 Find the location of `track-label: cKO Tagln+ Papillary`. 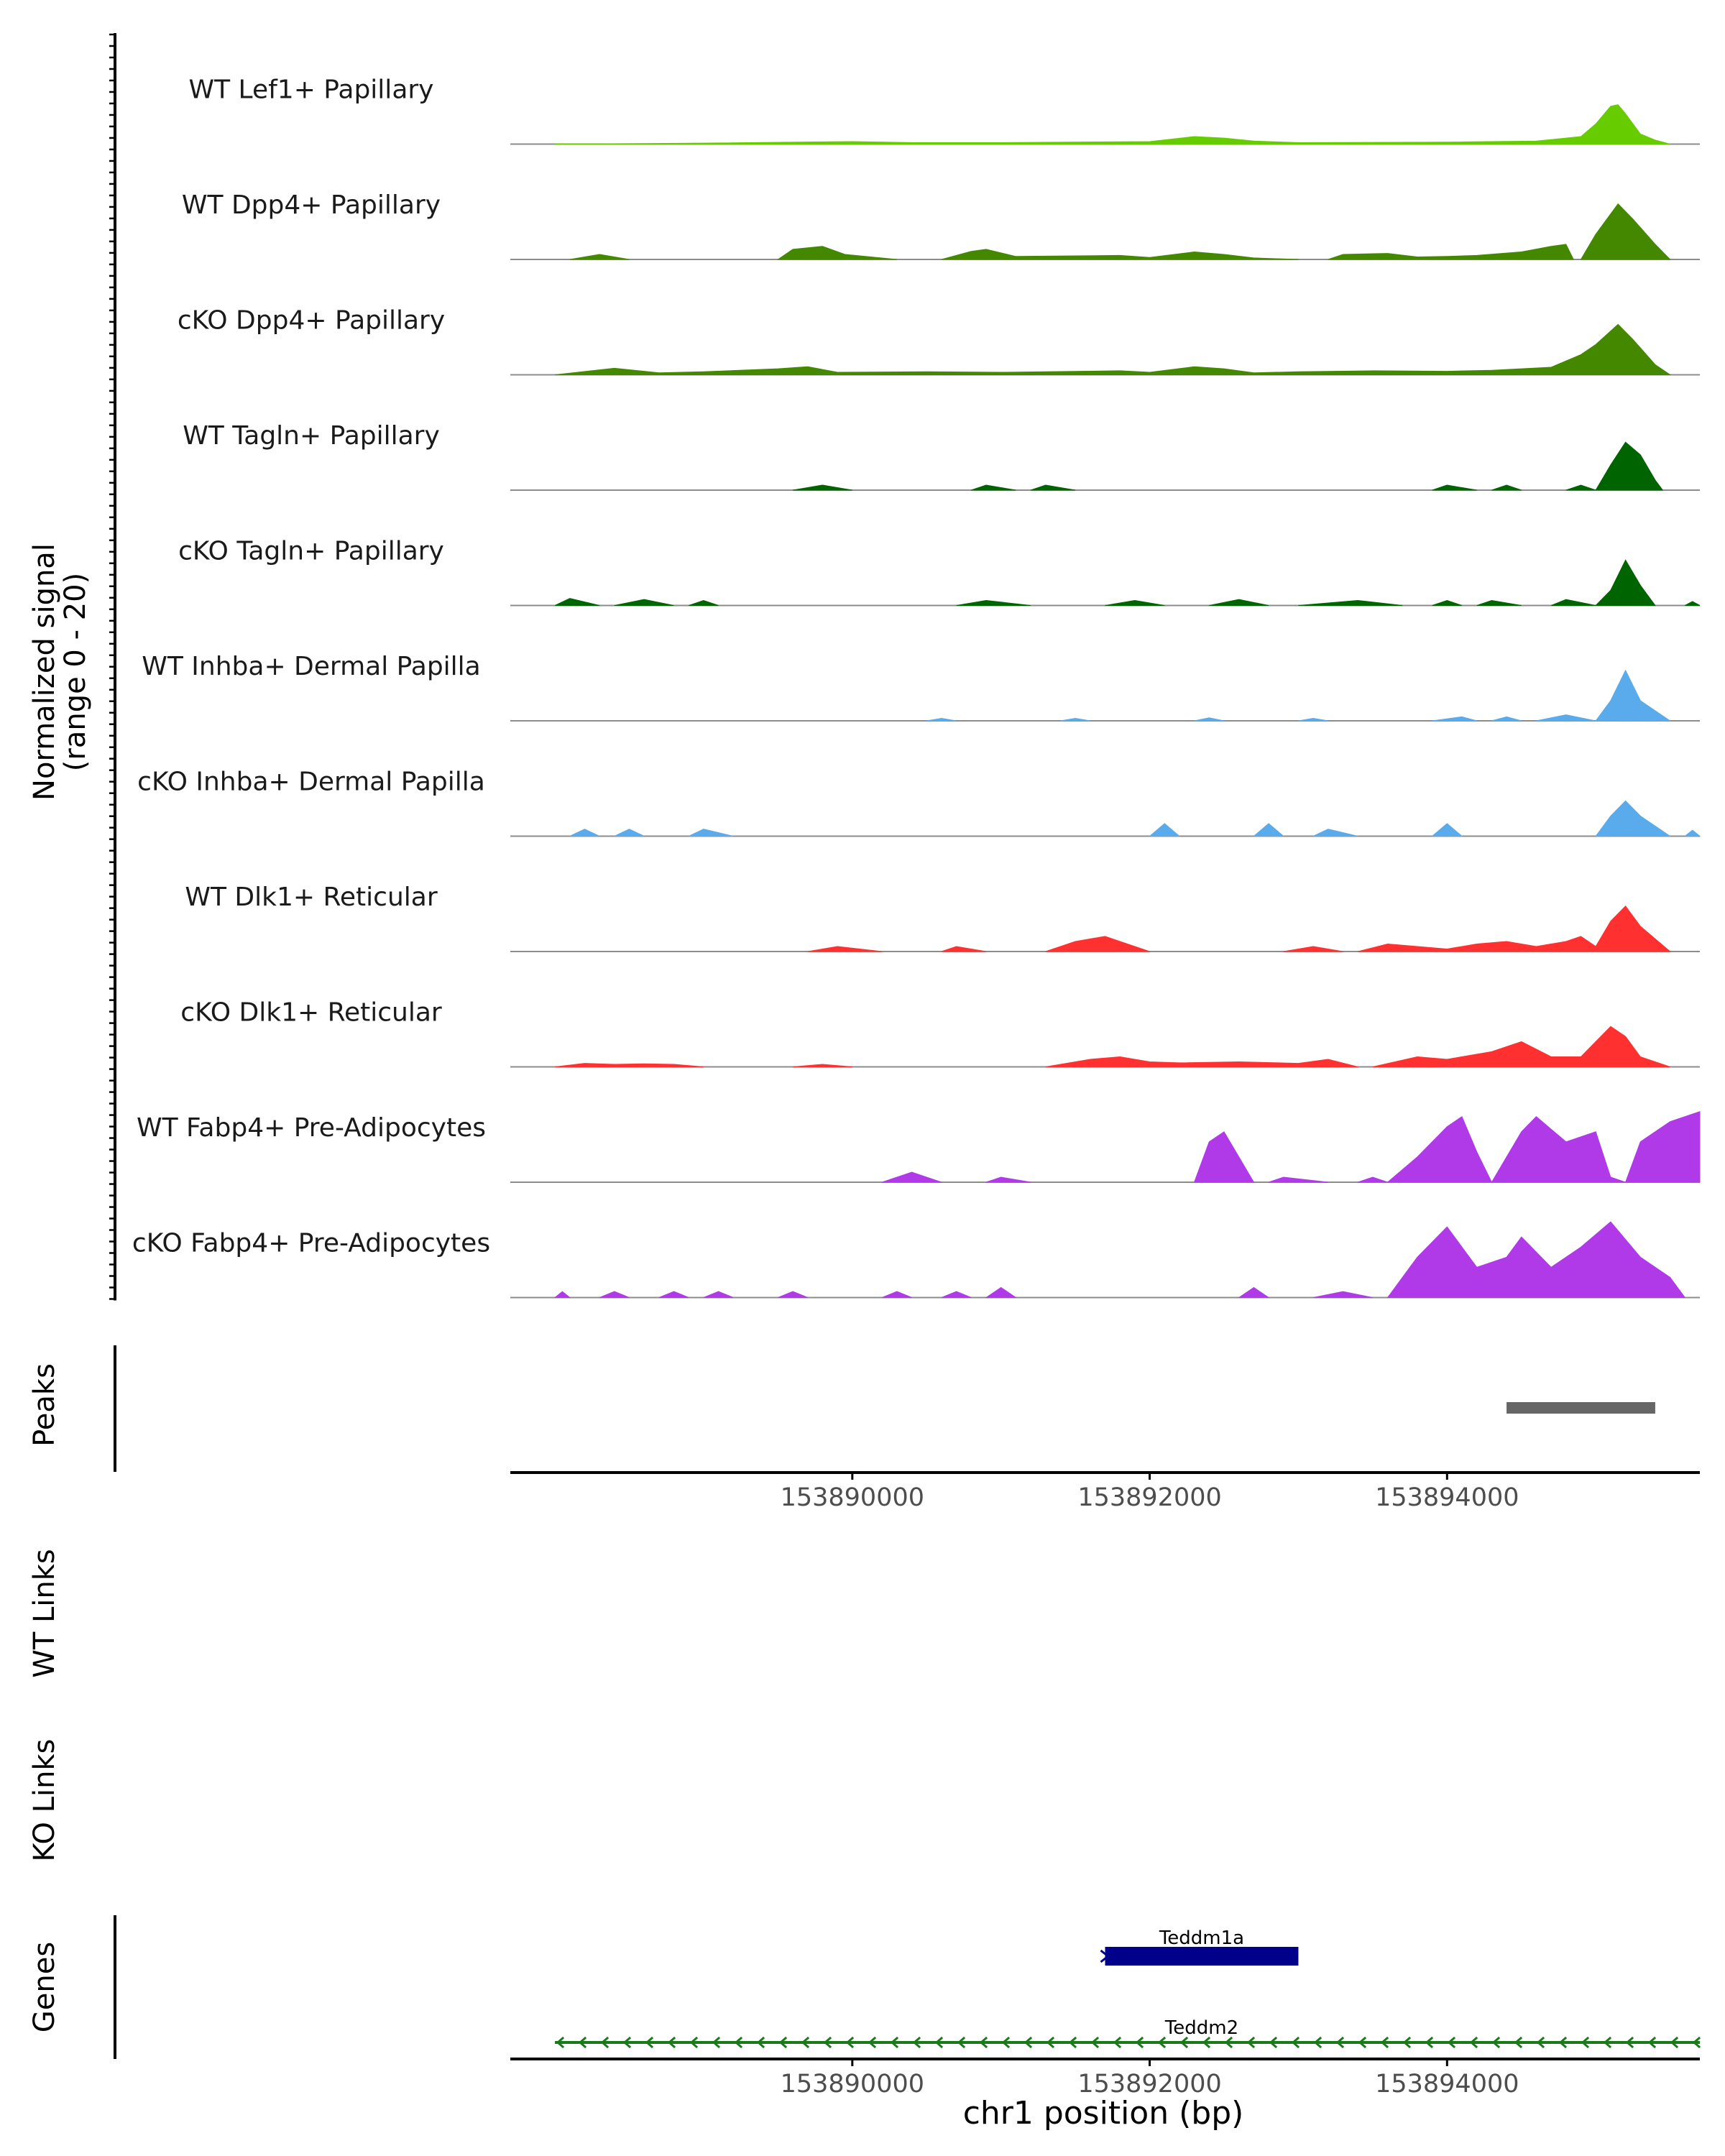

track-label: cKO Tagln+ Papillary is located at coordinates (311, 551).